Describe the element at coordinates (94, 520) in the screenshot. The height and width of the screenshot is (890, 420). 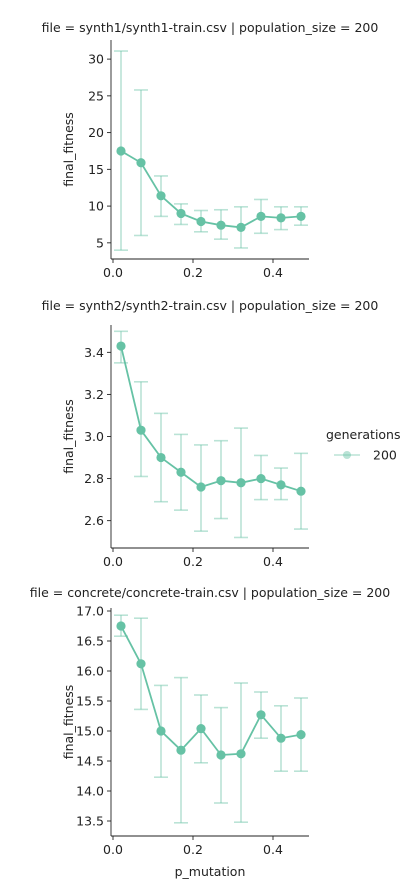
I see `y-tick-label: 2.6` at that location.